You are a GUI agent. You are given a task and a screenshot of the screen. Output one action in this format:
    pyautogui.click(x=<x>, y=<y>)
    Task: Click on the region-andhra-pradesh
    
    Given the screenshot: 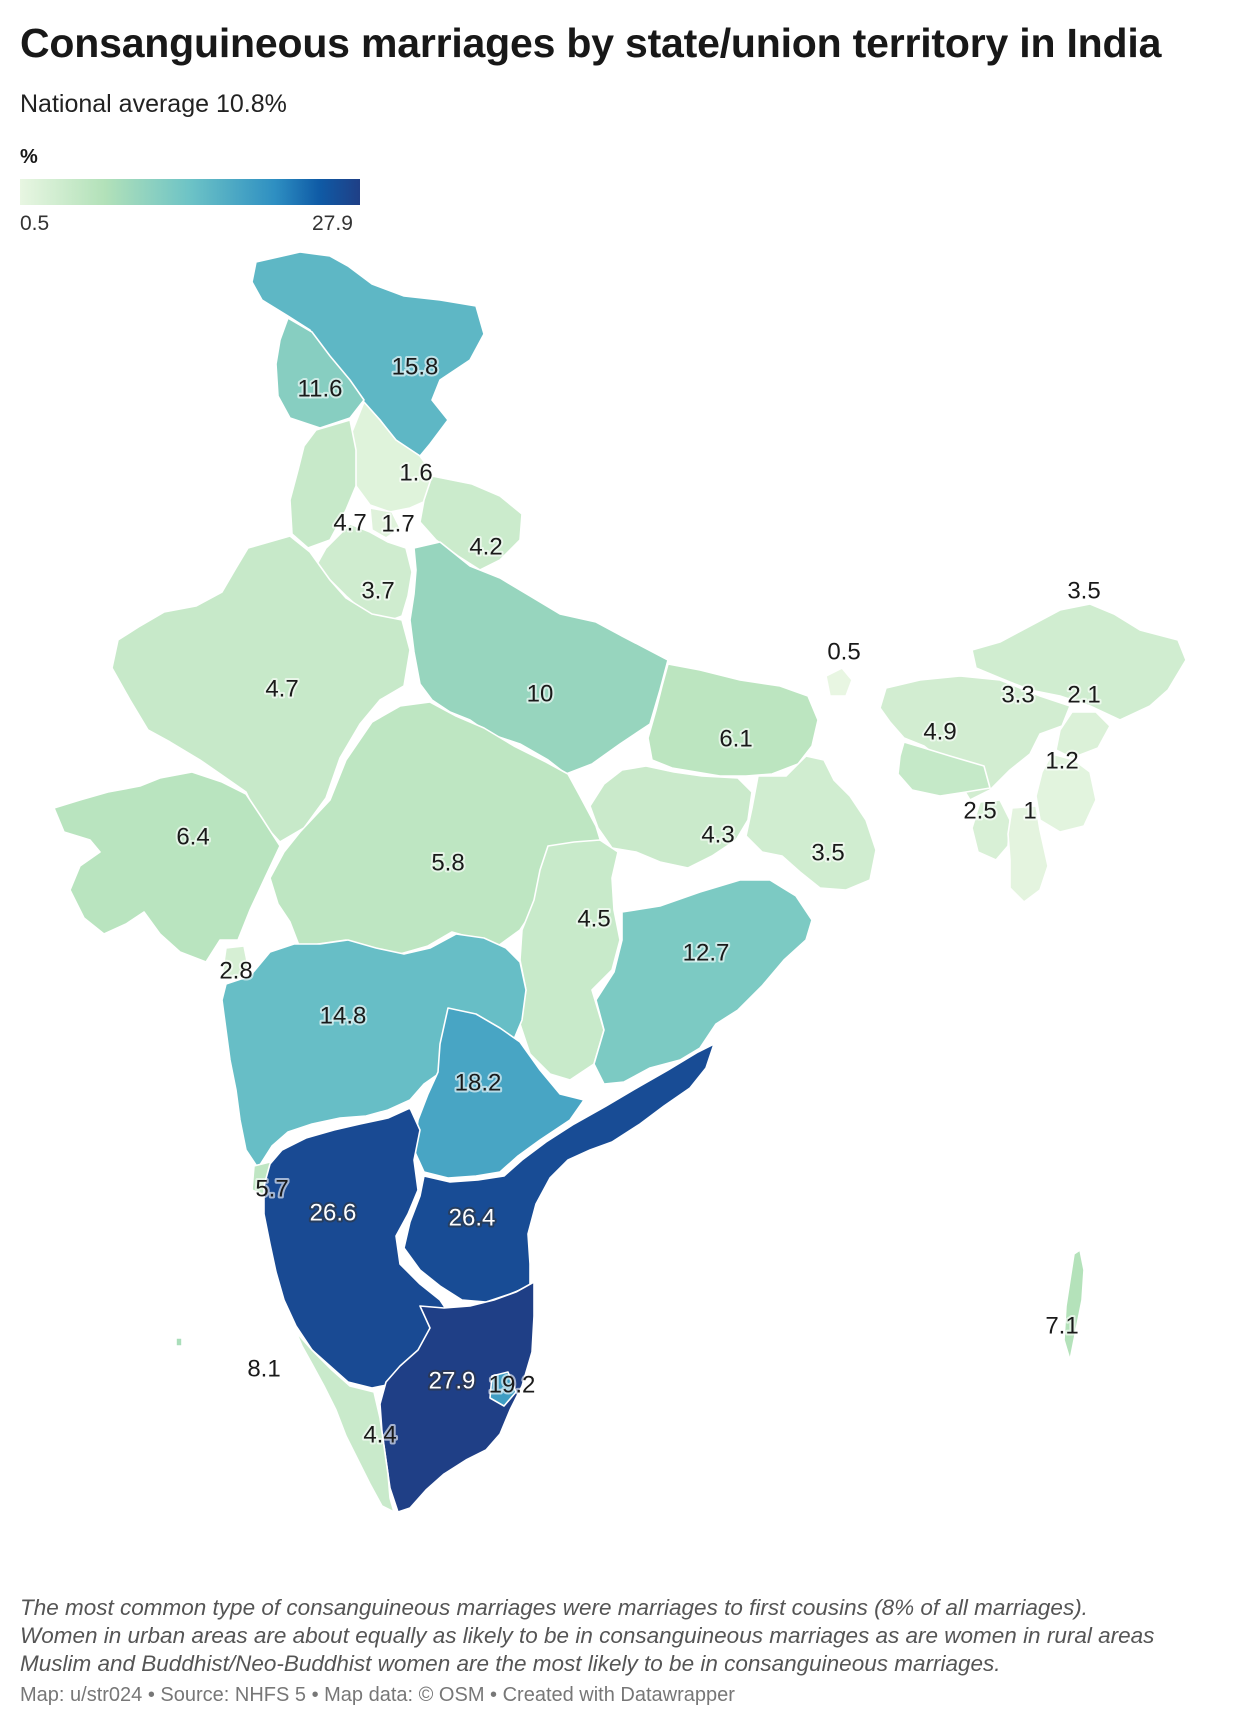 What is the action you would take?
    pyautogui.click(x=559, y=1173)
    